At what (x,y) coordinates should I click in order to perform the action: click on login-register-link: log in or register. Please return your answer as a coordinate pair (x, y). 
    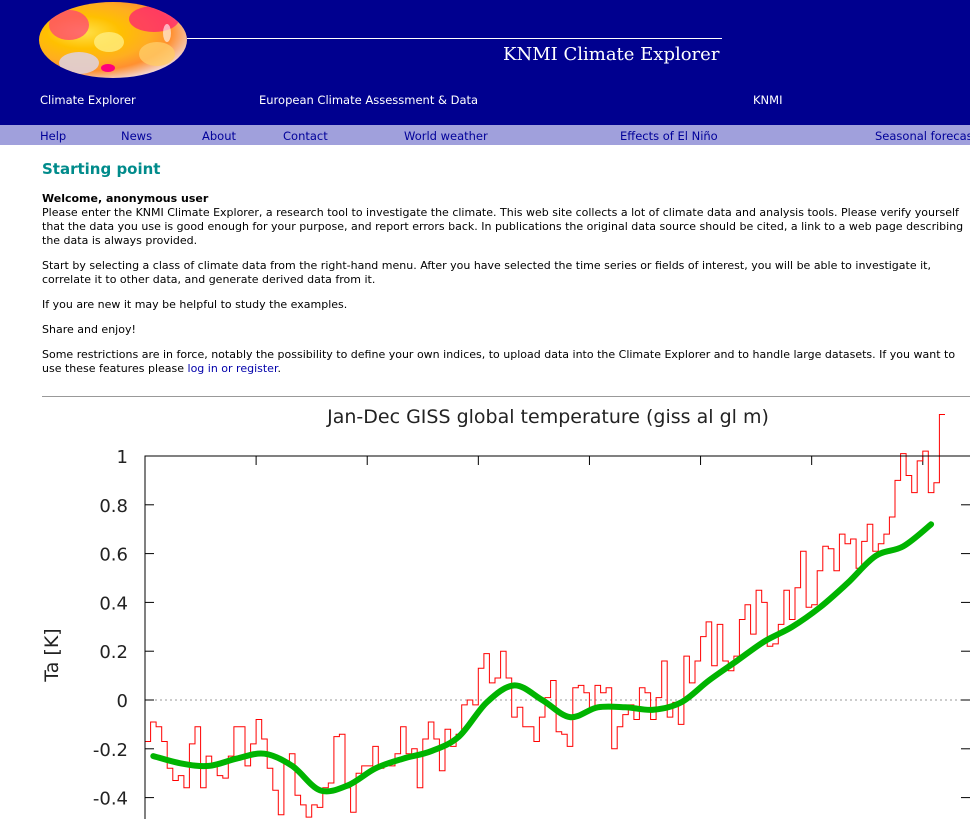
    Looking at the image, I should click on (232, 368).